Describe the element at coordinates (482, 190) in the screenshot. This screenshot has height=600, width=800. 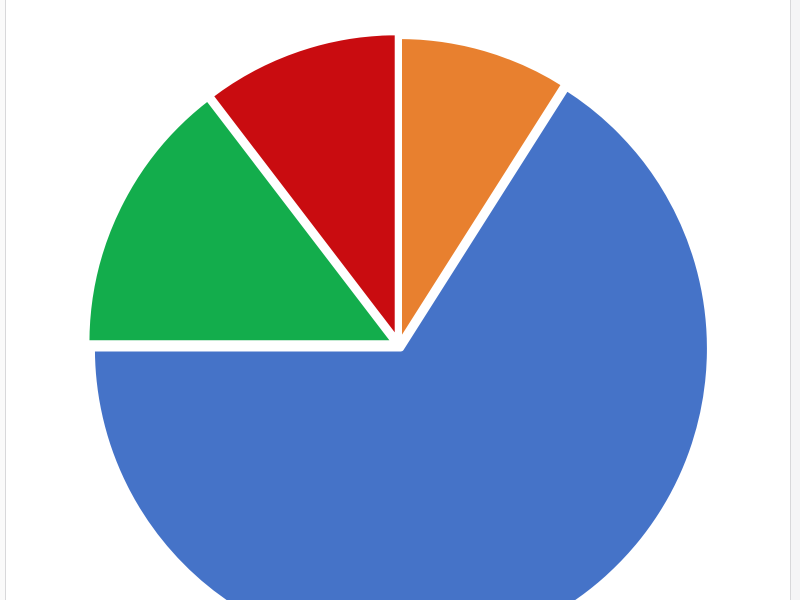
I see `pie-slice-orange` at that location.